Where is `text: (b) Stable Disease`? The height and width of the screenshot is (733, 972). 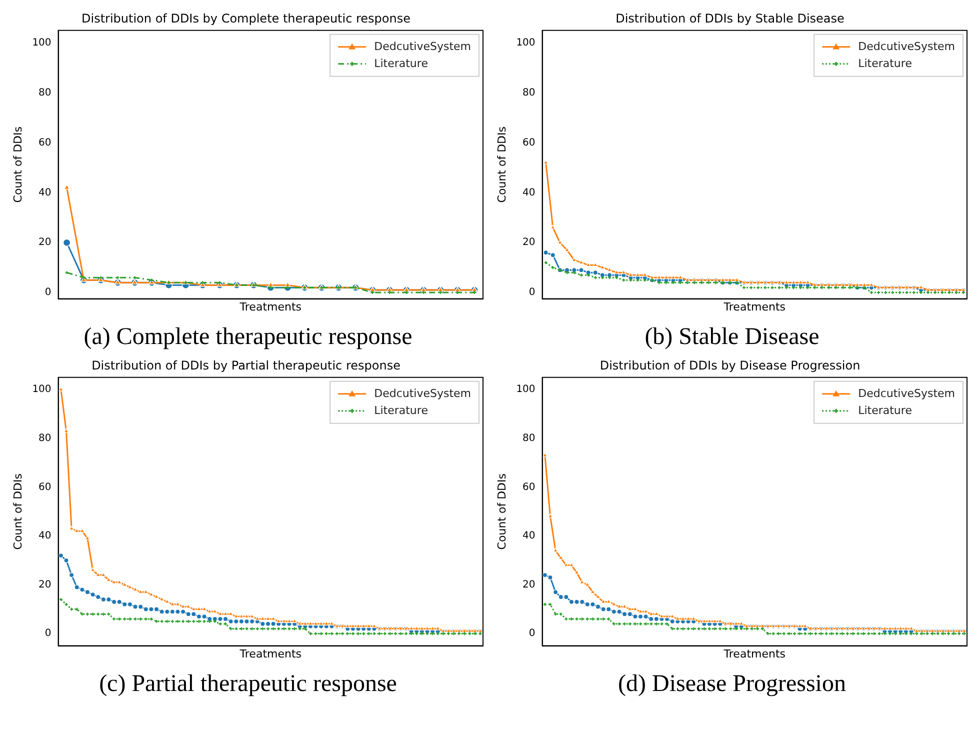
text: (b) Stable Disease is located at coordinates (732, 337).